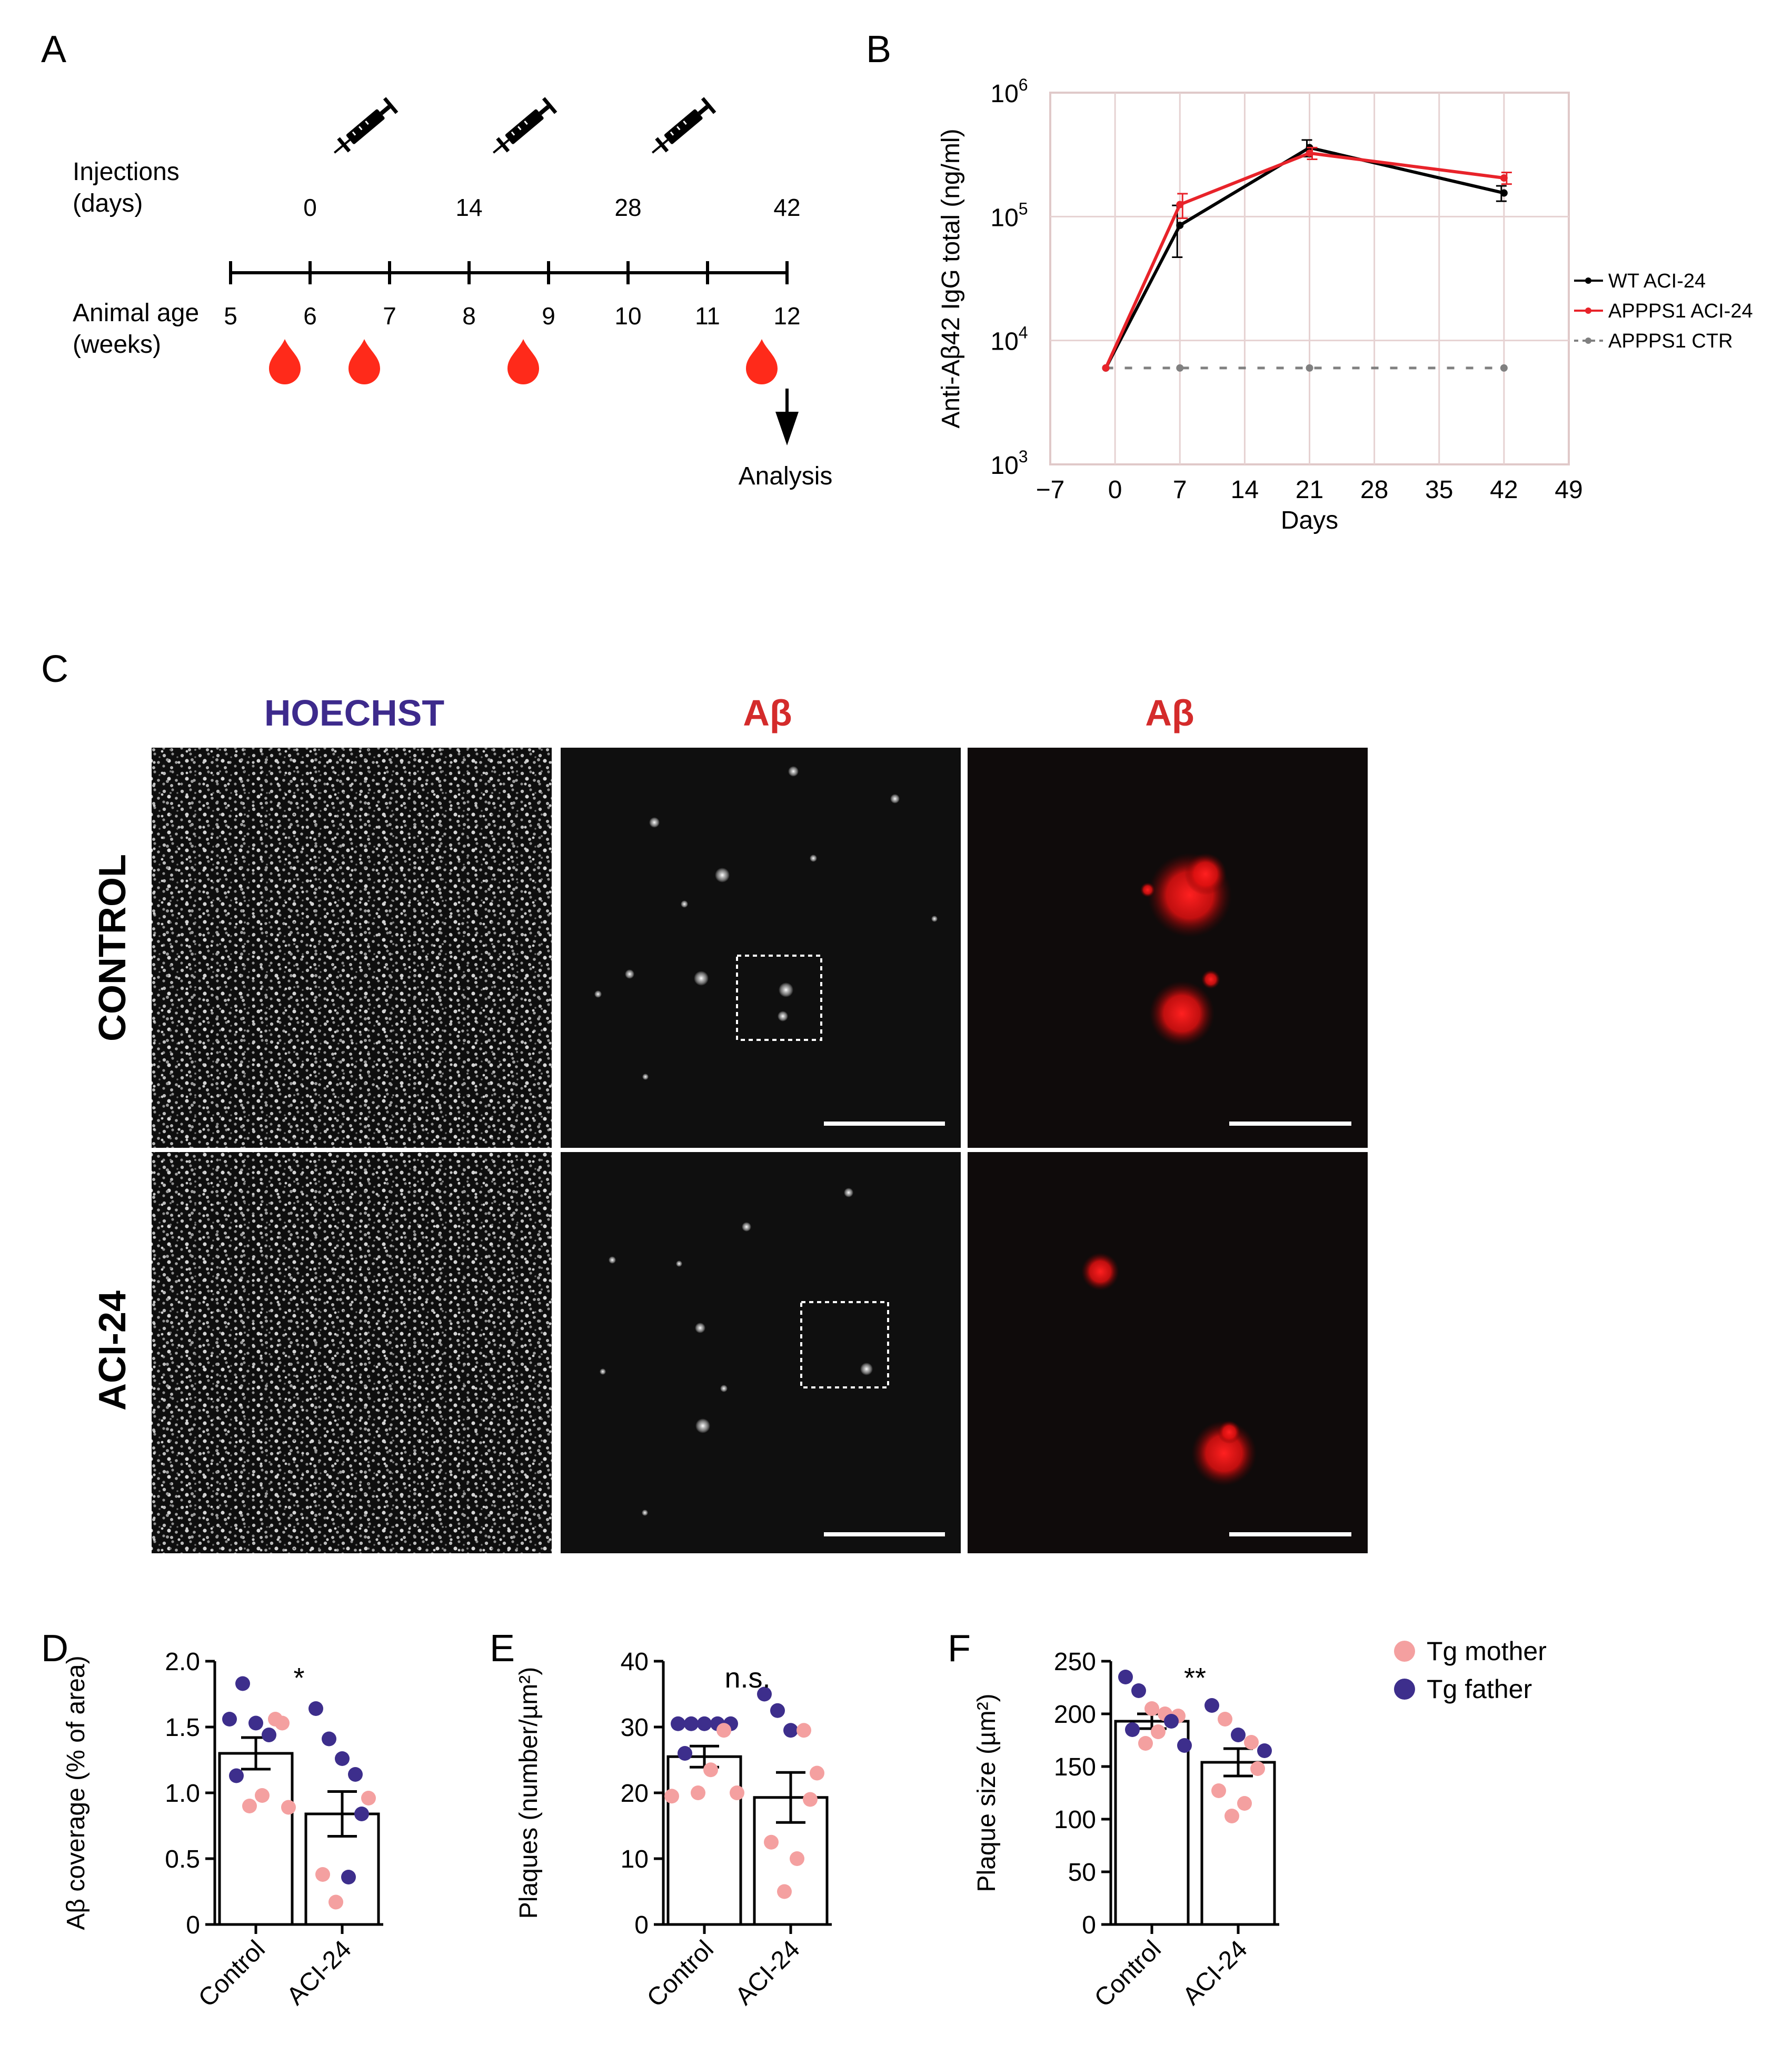 The image size is (1792, 2054). I want to click on legend-label: APPPS1 CTR, so click(1670, 341).